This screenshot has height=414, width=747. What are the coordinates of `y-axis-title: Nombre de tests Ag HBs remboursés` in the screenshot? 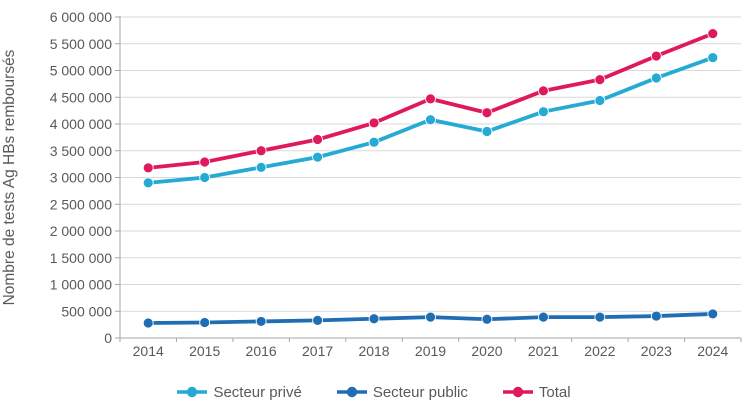 It's located at (9, 177).